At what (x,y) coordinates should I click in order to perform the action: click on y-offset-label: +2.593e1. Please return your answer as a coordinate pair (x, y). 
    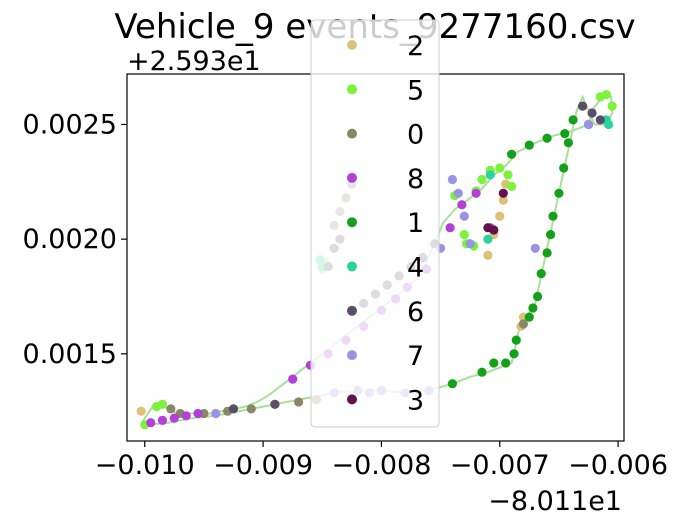
    Looking at the image, I should click on (194, 61).